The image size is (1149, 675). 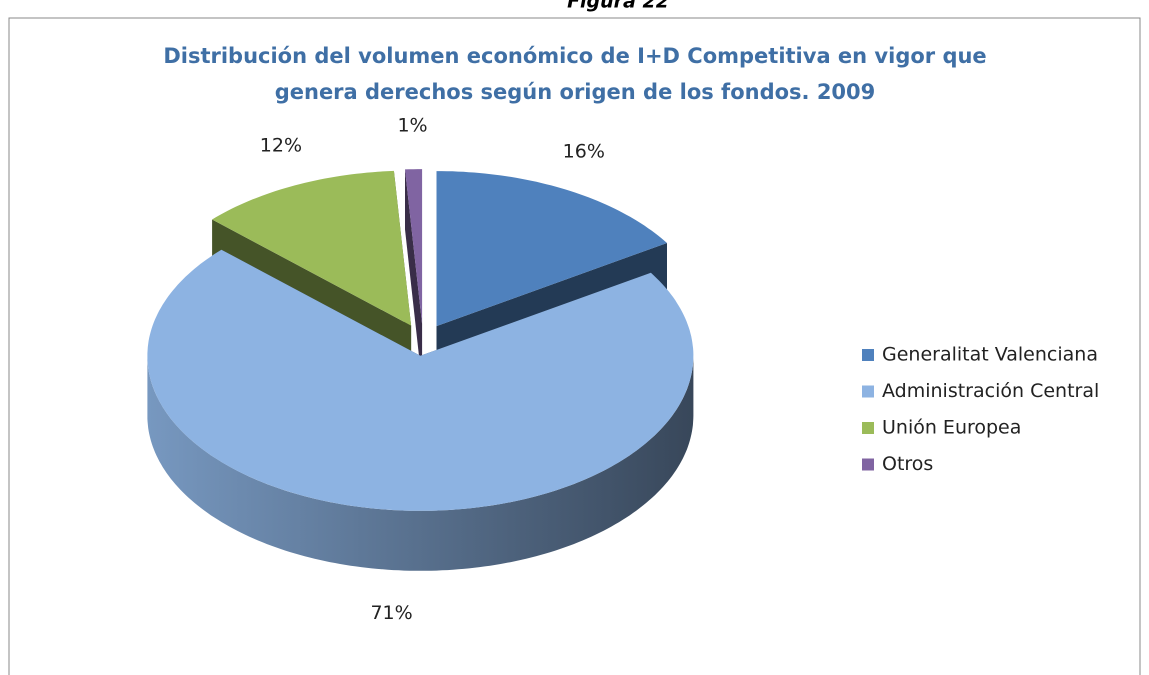 What do you see at coordinates (391, 613) in the screenshot?
I see `data-label: 71%` at bounding box center [391, 613].